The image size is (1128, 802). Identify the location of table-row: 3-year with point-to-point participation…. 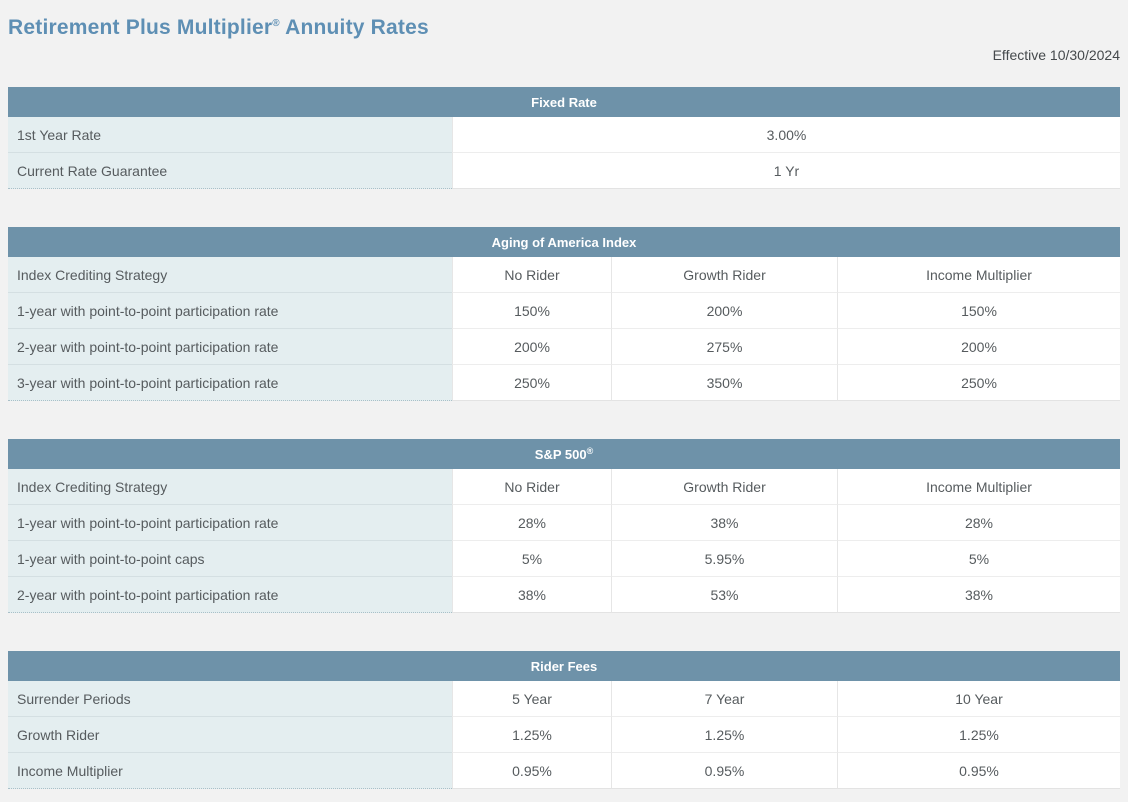
(564, 383).